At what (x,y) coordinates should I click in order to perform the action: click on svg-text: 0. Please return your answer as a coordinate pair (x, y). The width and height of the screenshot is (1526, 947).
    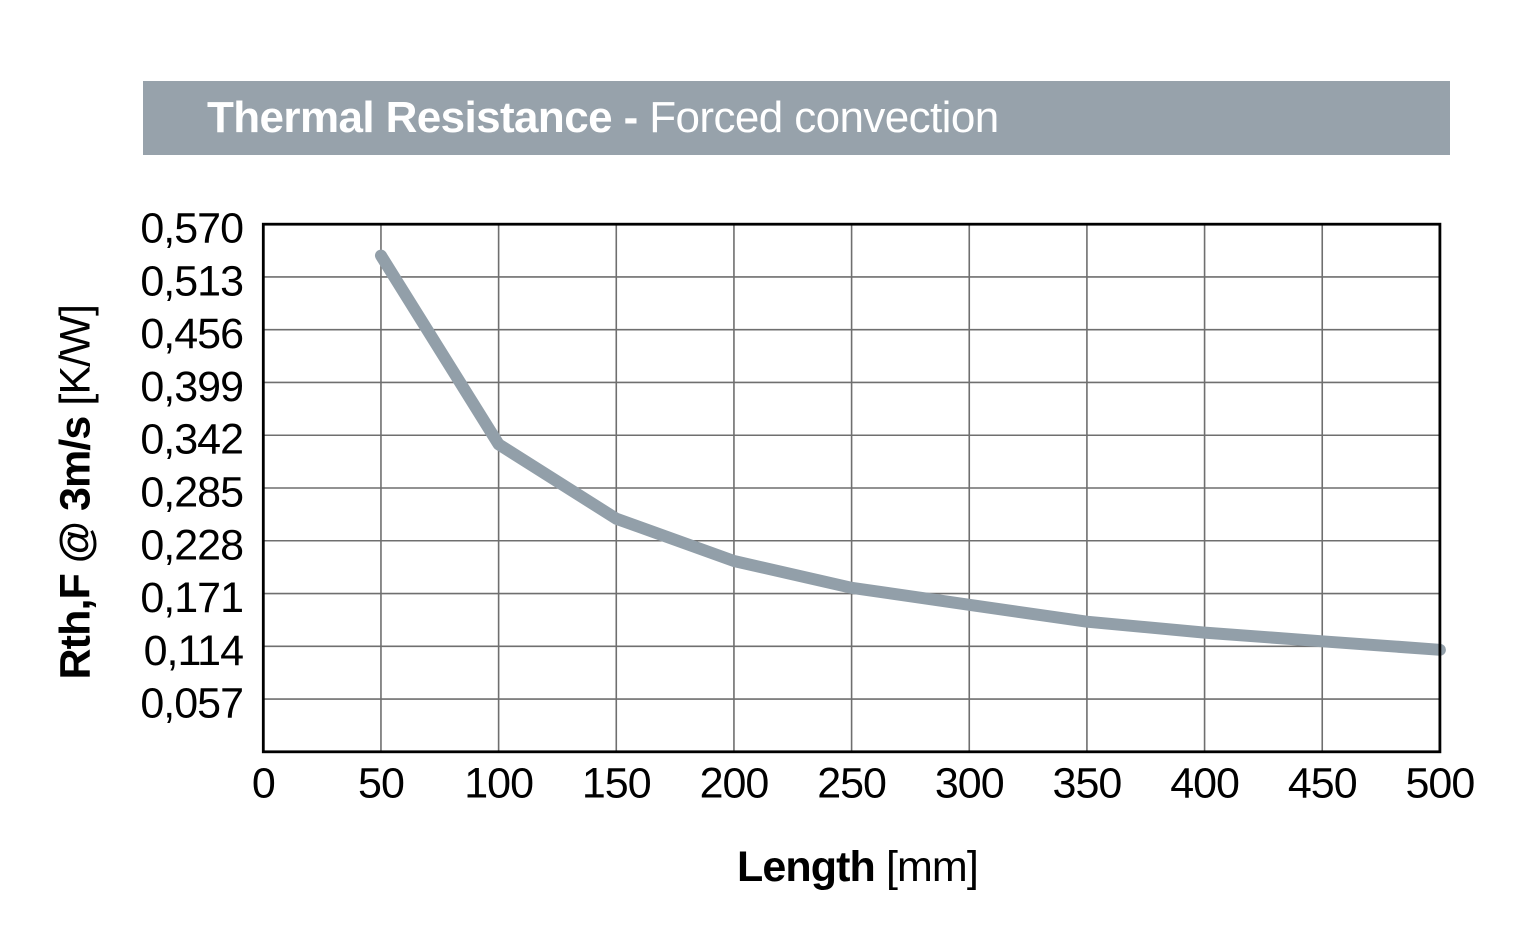
    Looking at the image, I should click on (263, 784).